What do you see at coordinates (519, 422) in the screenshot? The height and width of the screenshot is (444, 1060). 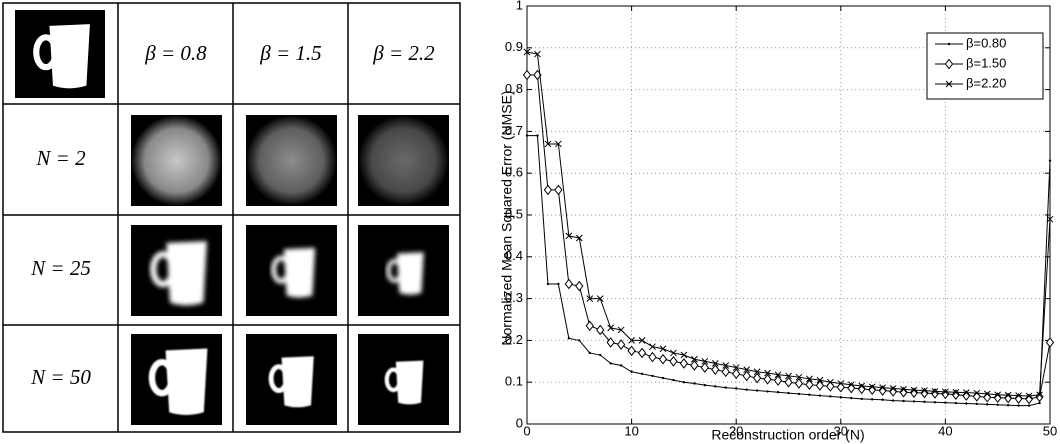 I see `y-tick-label: 0` at bounding box center [519, 422].